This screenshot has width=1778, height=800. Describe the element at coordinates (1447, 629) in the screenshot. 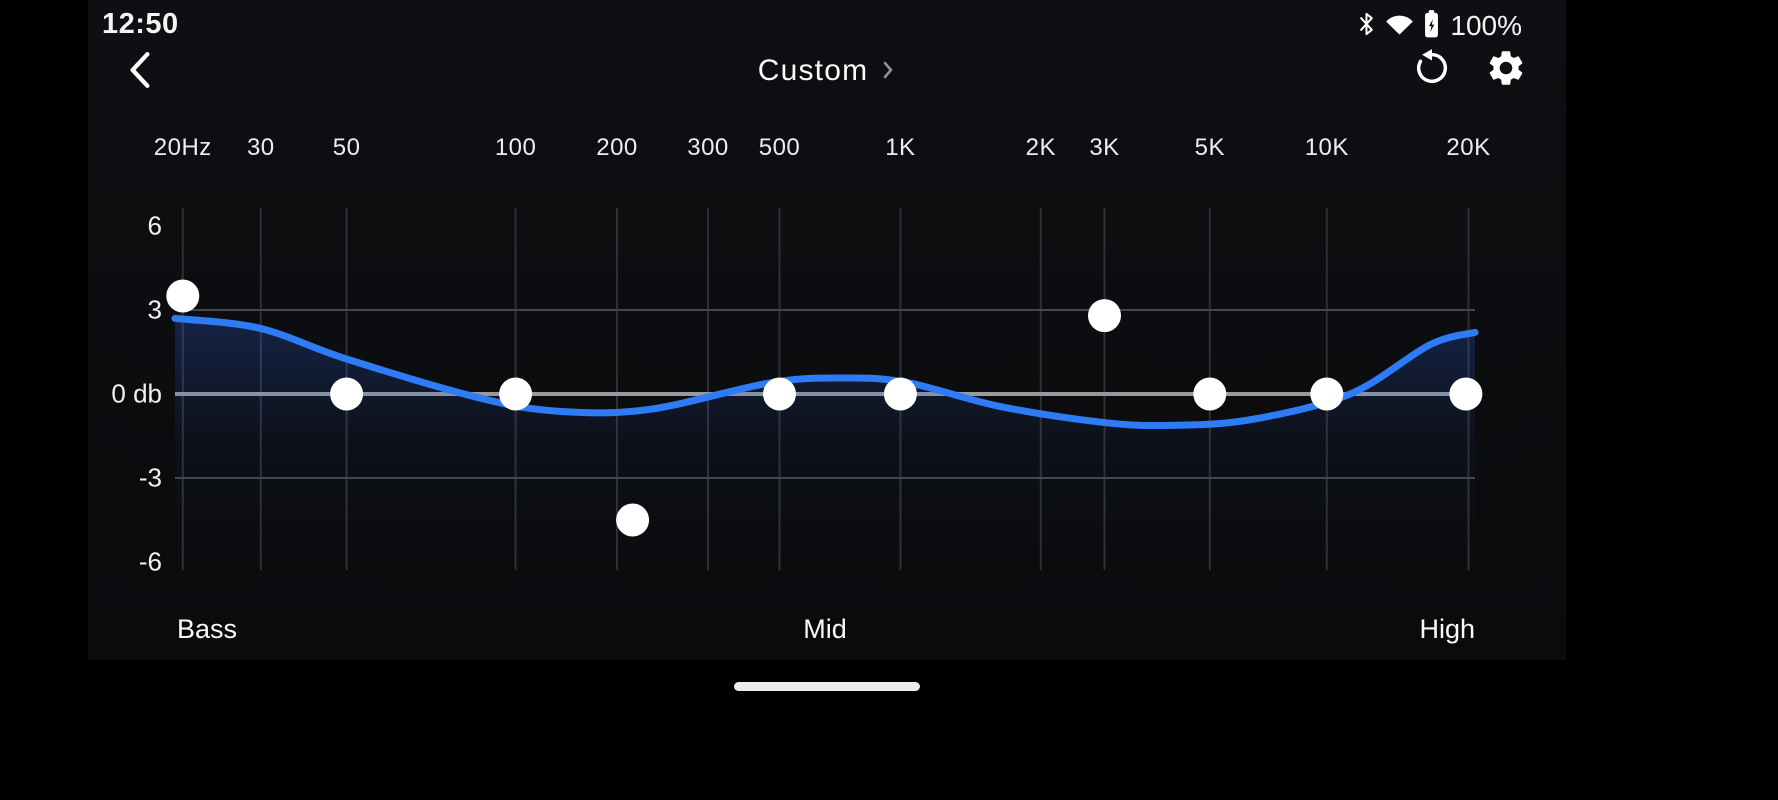

I see `zone-label-high: High` at that location.